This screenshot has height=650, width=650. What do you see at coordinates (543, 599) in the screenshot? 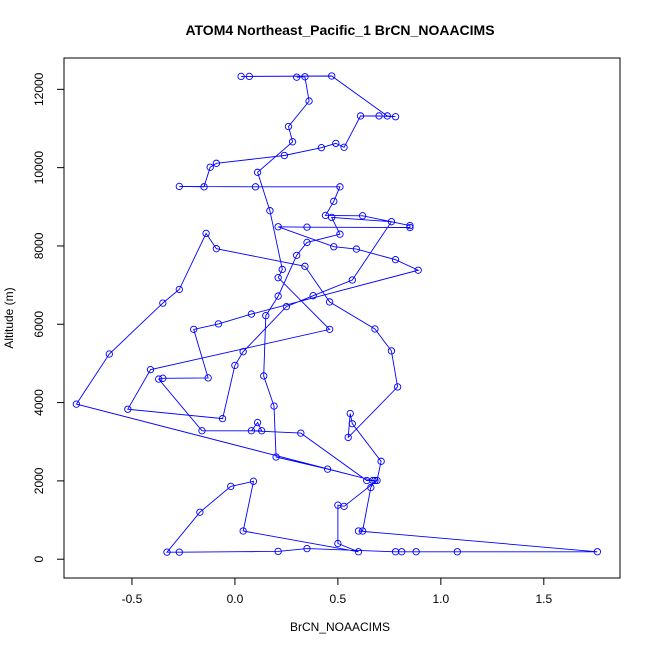
I see `x-tick-label: 1.5` at bounding box center [543, 599].